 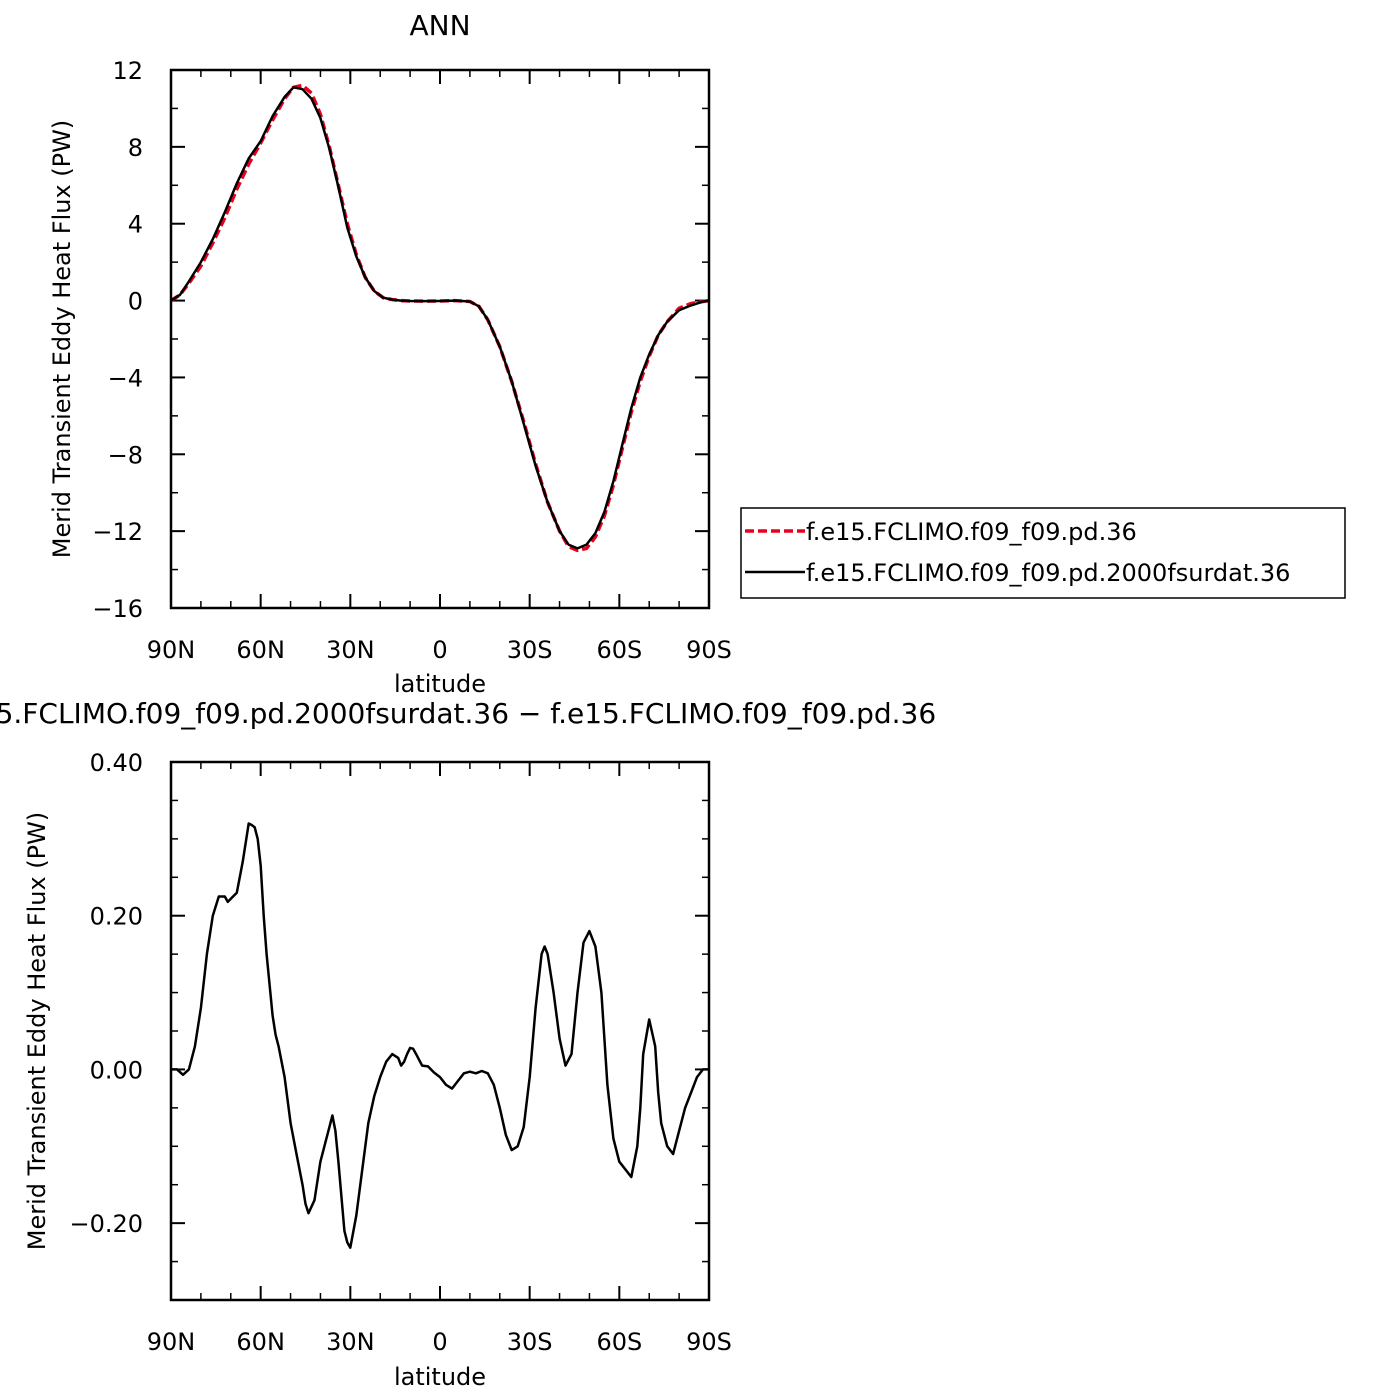 I want to click on bottom-chart-ytick-label: 0.00, so click(x=116, y=1070).